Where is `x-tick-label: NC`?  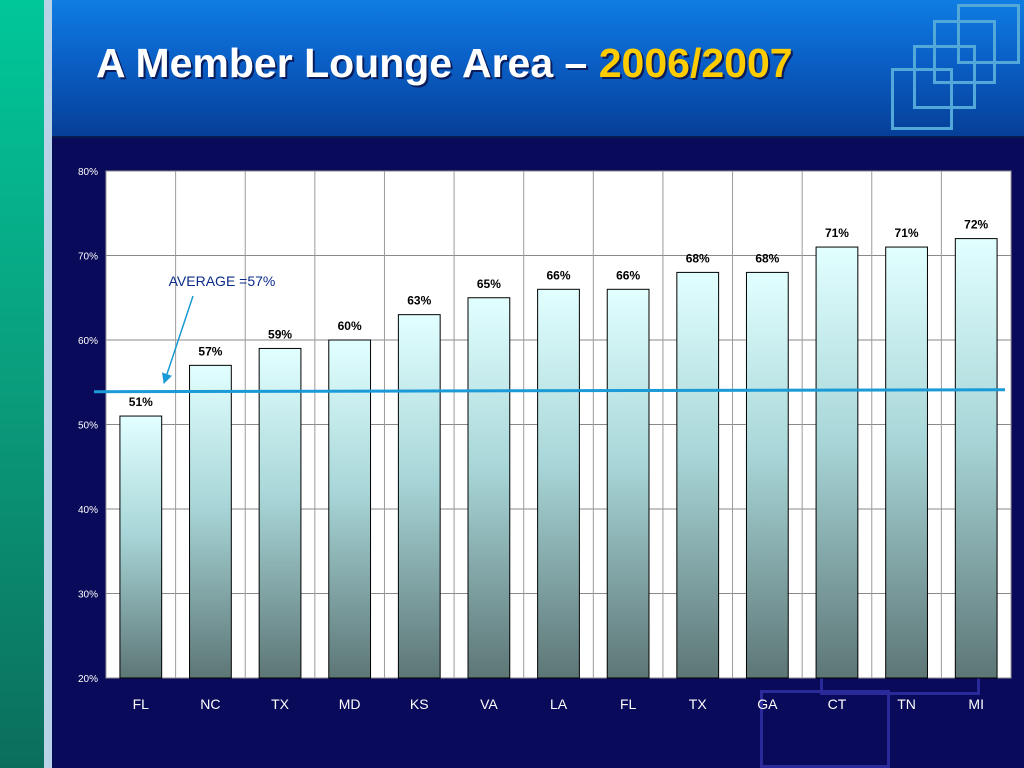
x-tick-label: NC is located at coordinates (210, 704).